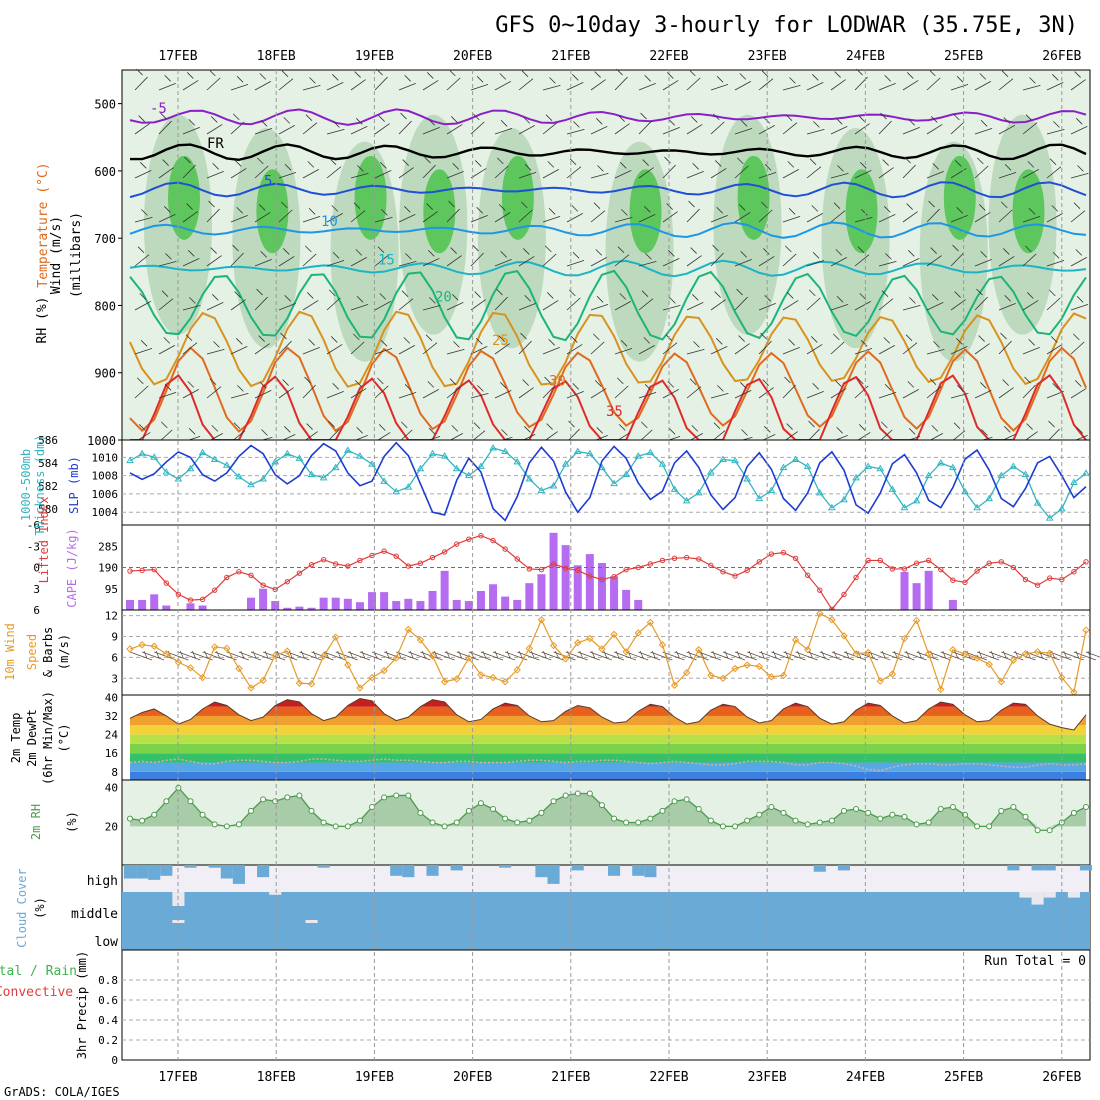 The width and height of the screenshot is (1100, 1100). I want to click on y-tick-label: 12, so click(111, 616).